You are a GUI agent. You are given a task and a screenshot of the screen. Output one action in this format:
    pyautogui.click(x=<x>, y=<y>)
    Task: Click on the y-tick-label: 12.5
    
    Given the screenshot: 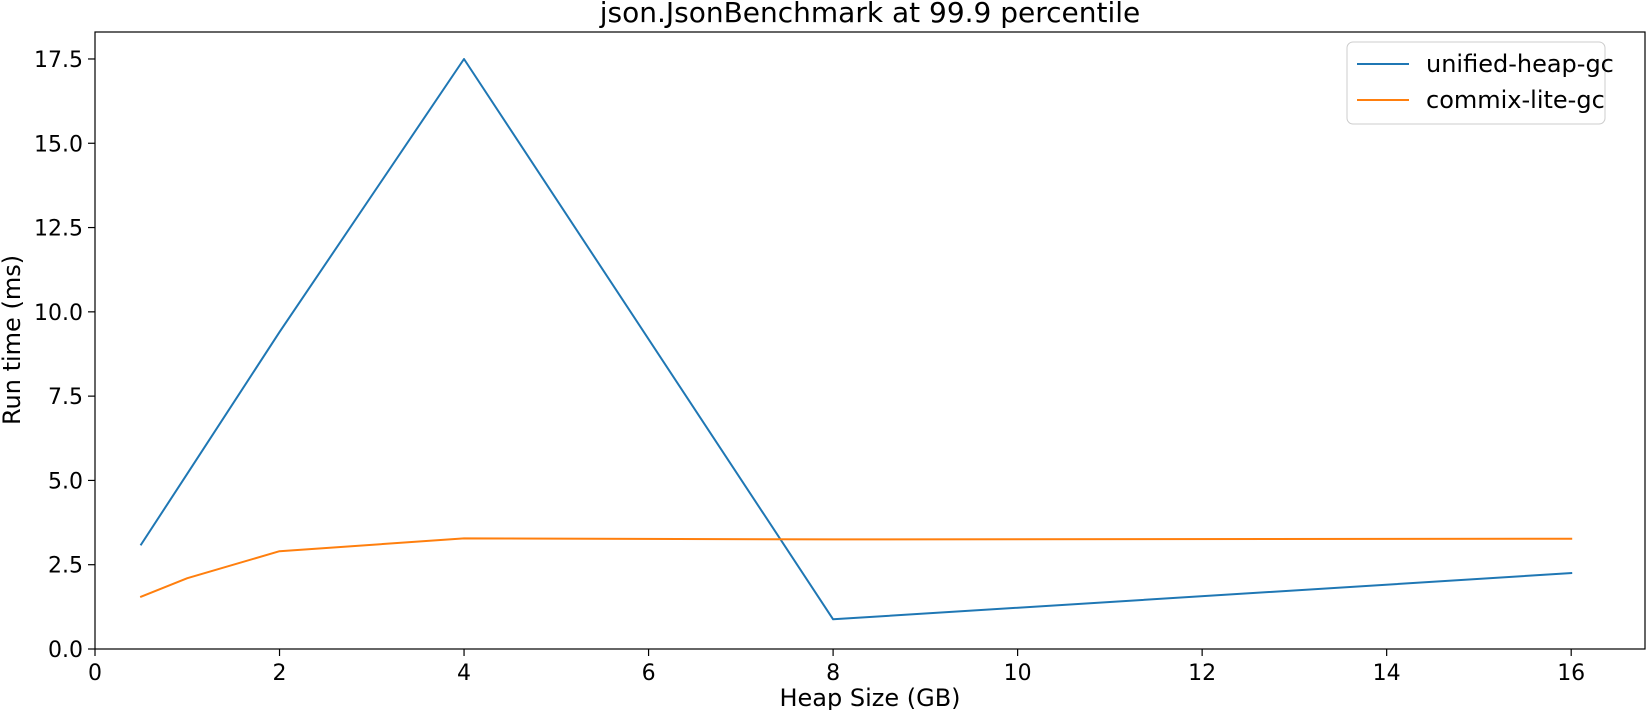 What is the action you would take?
    pyautogui.click(x=58, y=229)
    